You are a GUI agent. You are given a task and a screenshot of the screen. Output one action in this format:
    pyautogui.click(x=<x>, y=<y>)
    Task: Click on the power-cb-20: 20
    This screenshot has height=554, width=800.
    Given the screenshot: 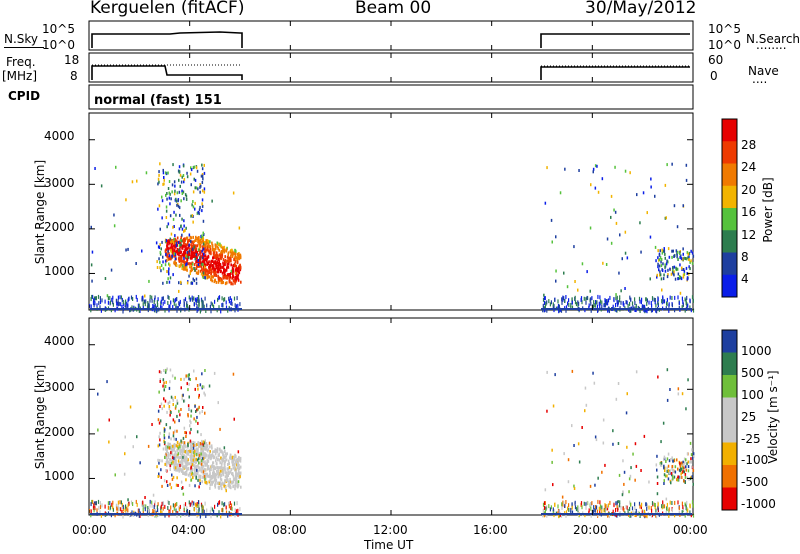 What is the action you would take?
    pyautogui.click(x=749, y=190)
    